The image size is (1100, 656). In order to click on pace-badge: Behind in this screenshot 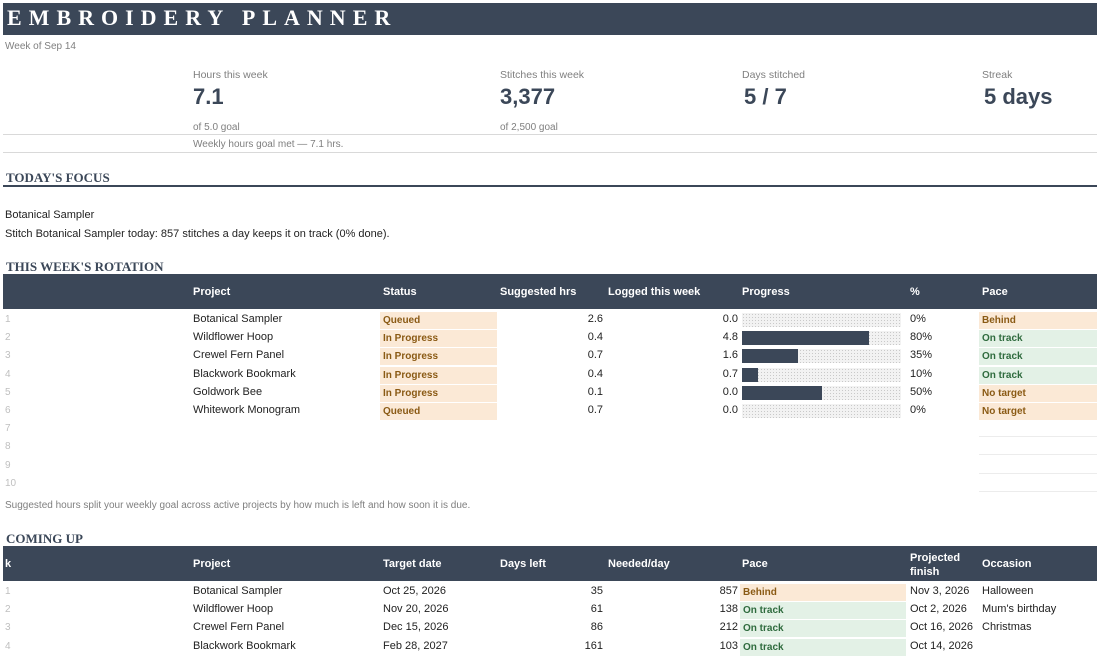, I will do `click(1038, 320)`.